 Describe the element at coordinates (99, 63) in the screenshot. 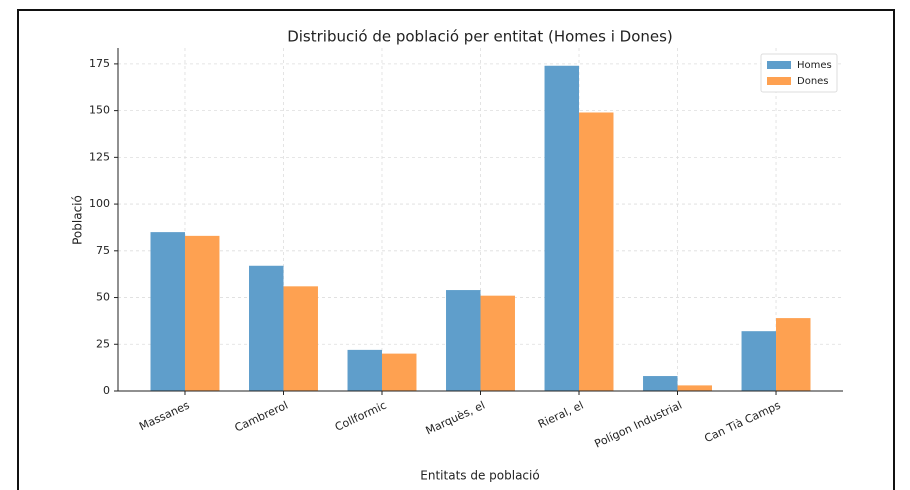

I see `y-tick-label: 175` at that location.